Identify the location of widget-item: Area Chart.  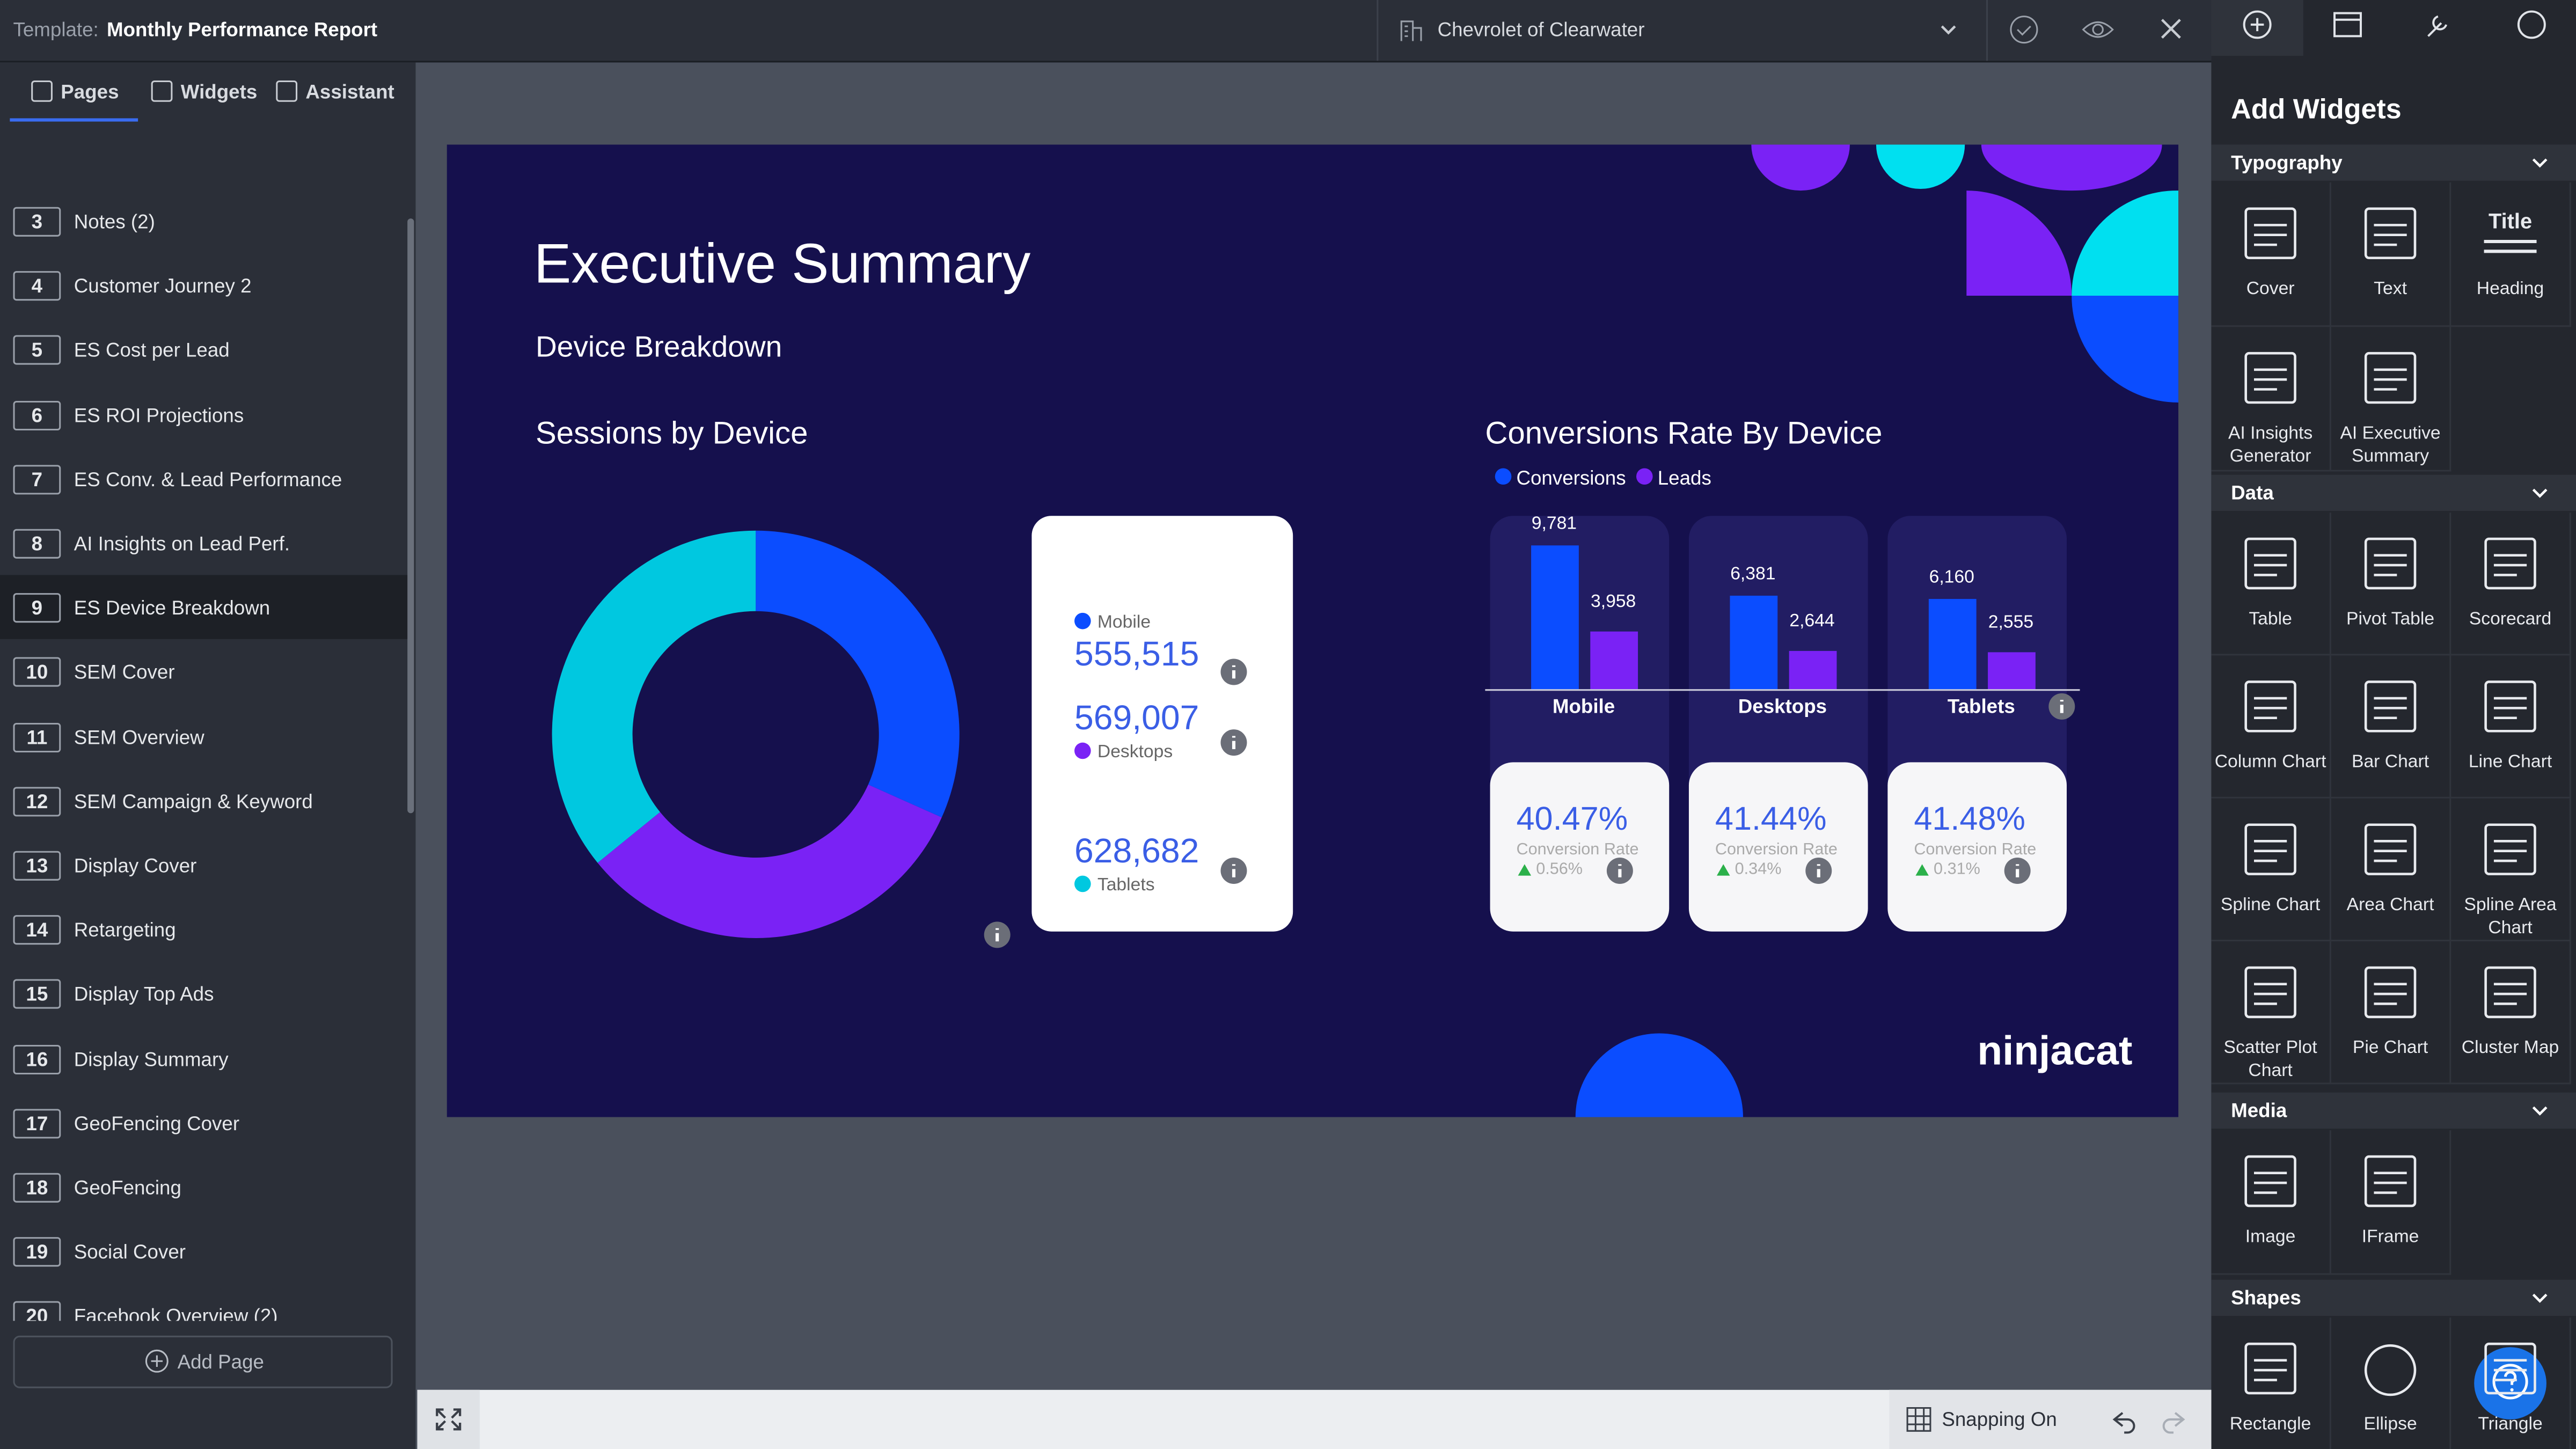
(2391, 870).